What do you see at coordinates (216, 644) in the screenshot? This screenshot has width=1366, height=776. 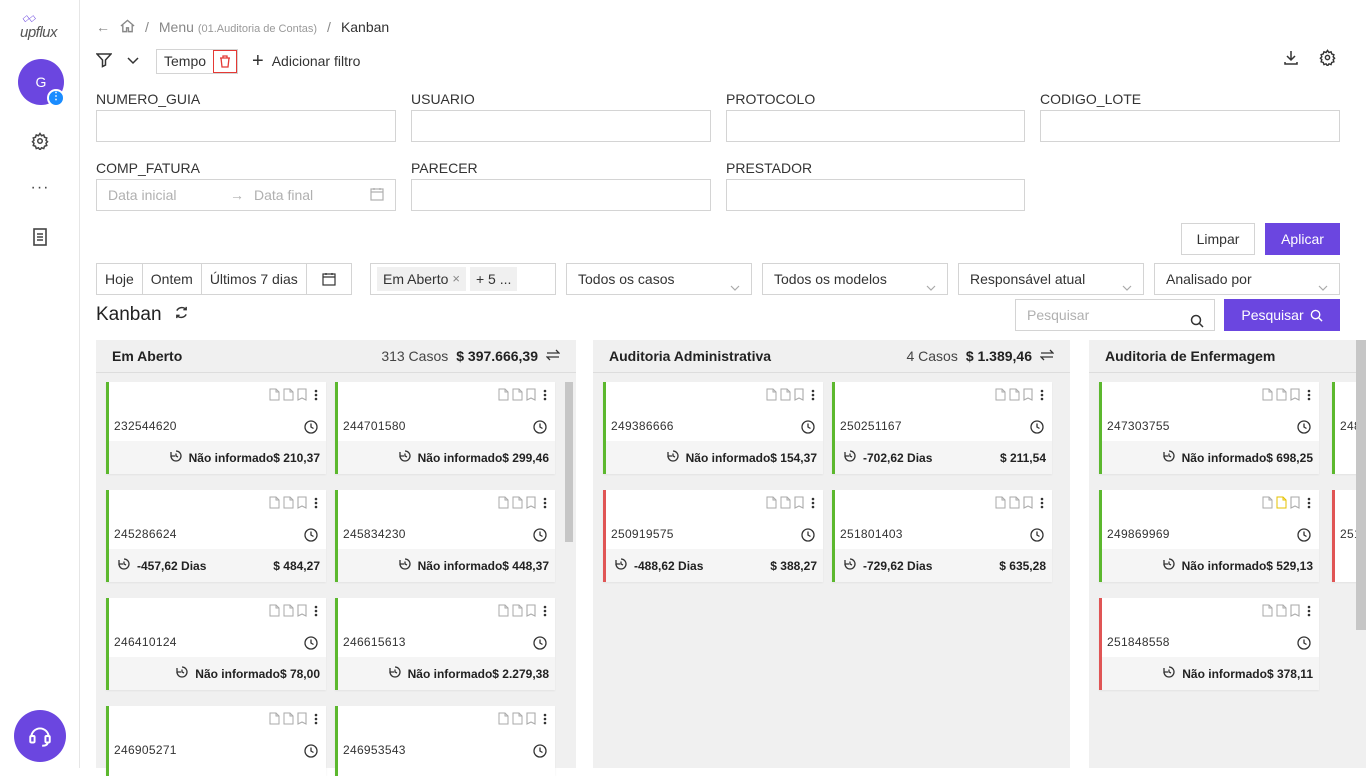 I see `kanban-card: 246410124 Não informado $ 78,00` at bounding box center [216, 644].